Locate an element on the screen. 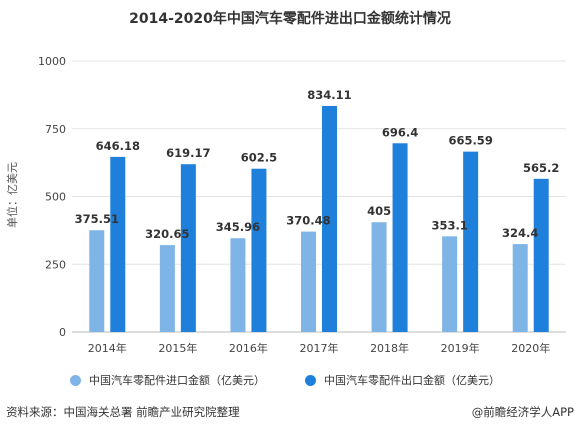 This screenshot has height=434, width=580. import-data-label: 405 is located at coordinates (379, 211).